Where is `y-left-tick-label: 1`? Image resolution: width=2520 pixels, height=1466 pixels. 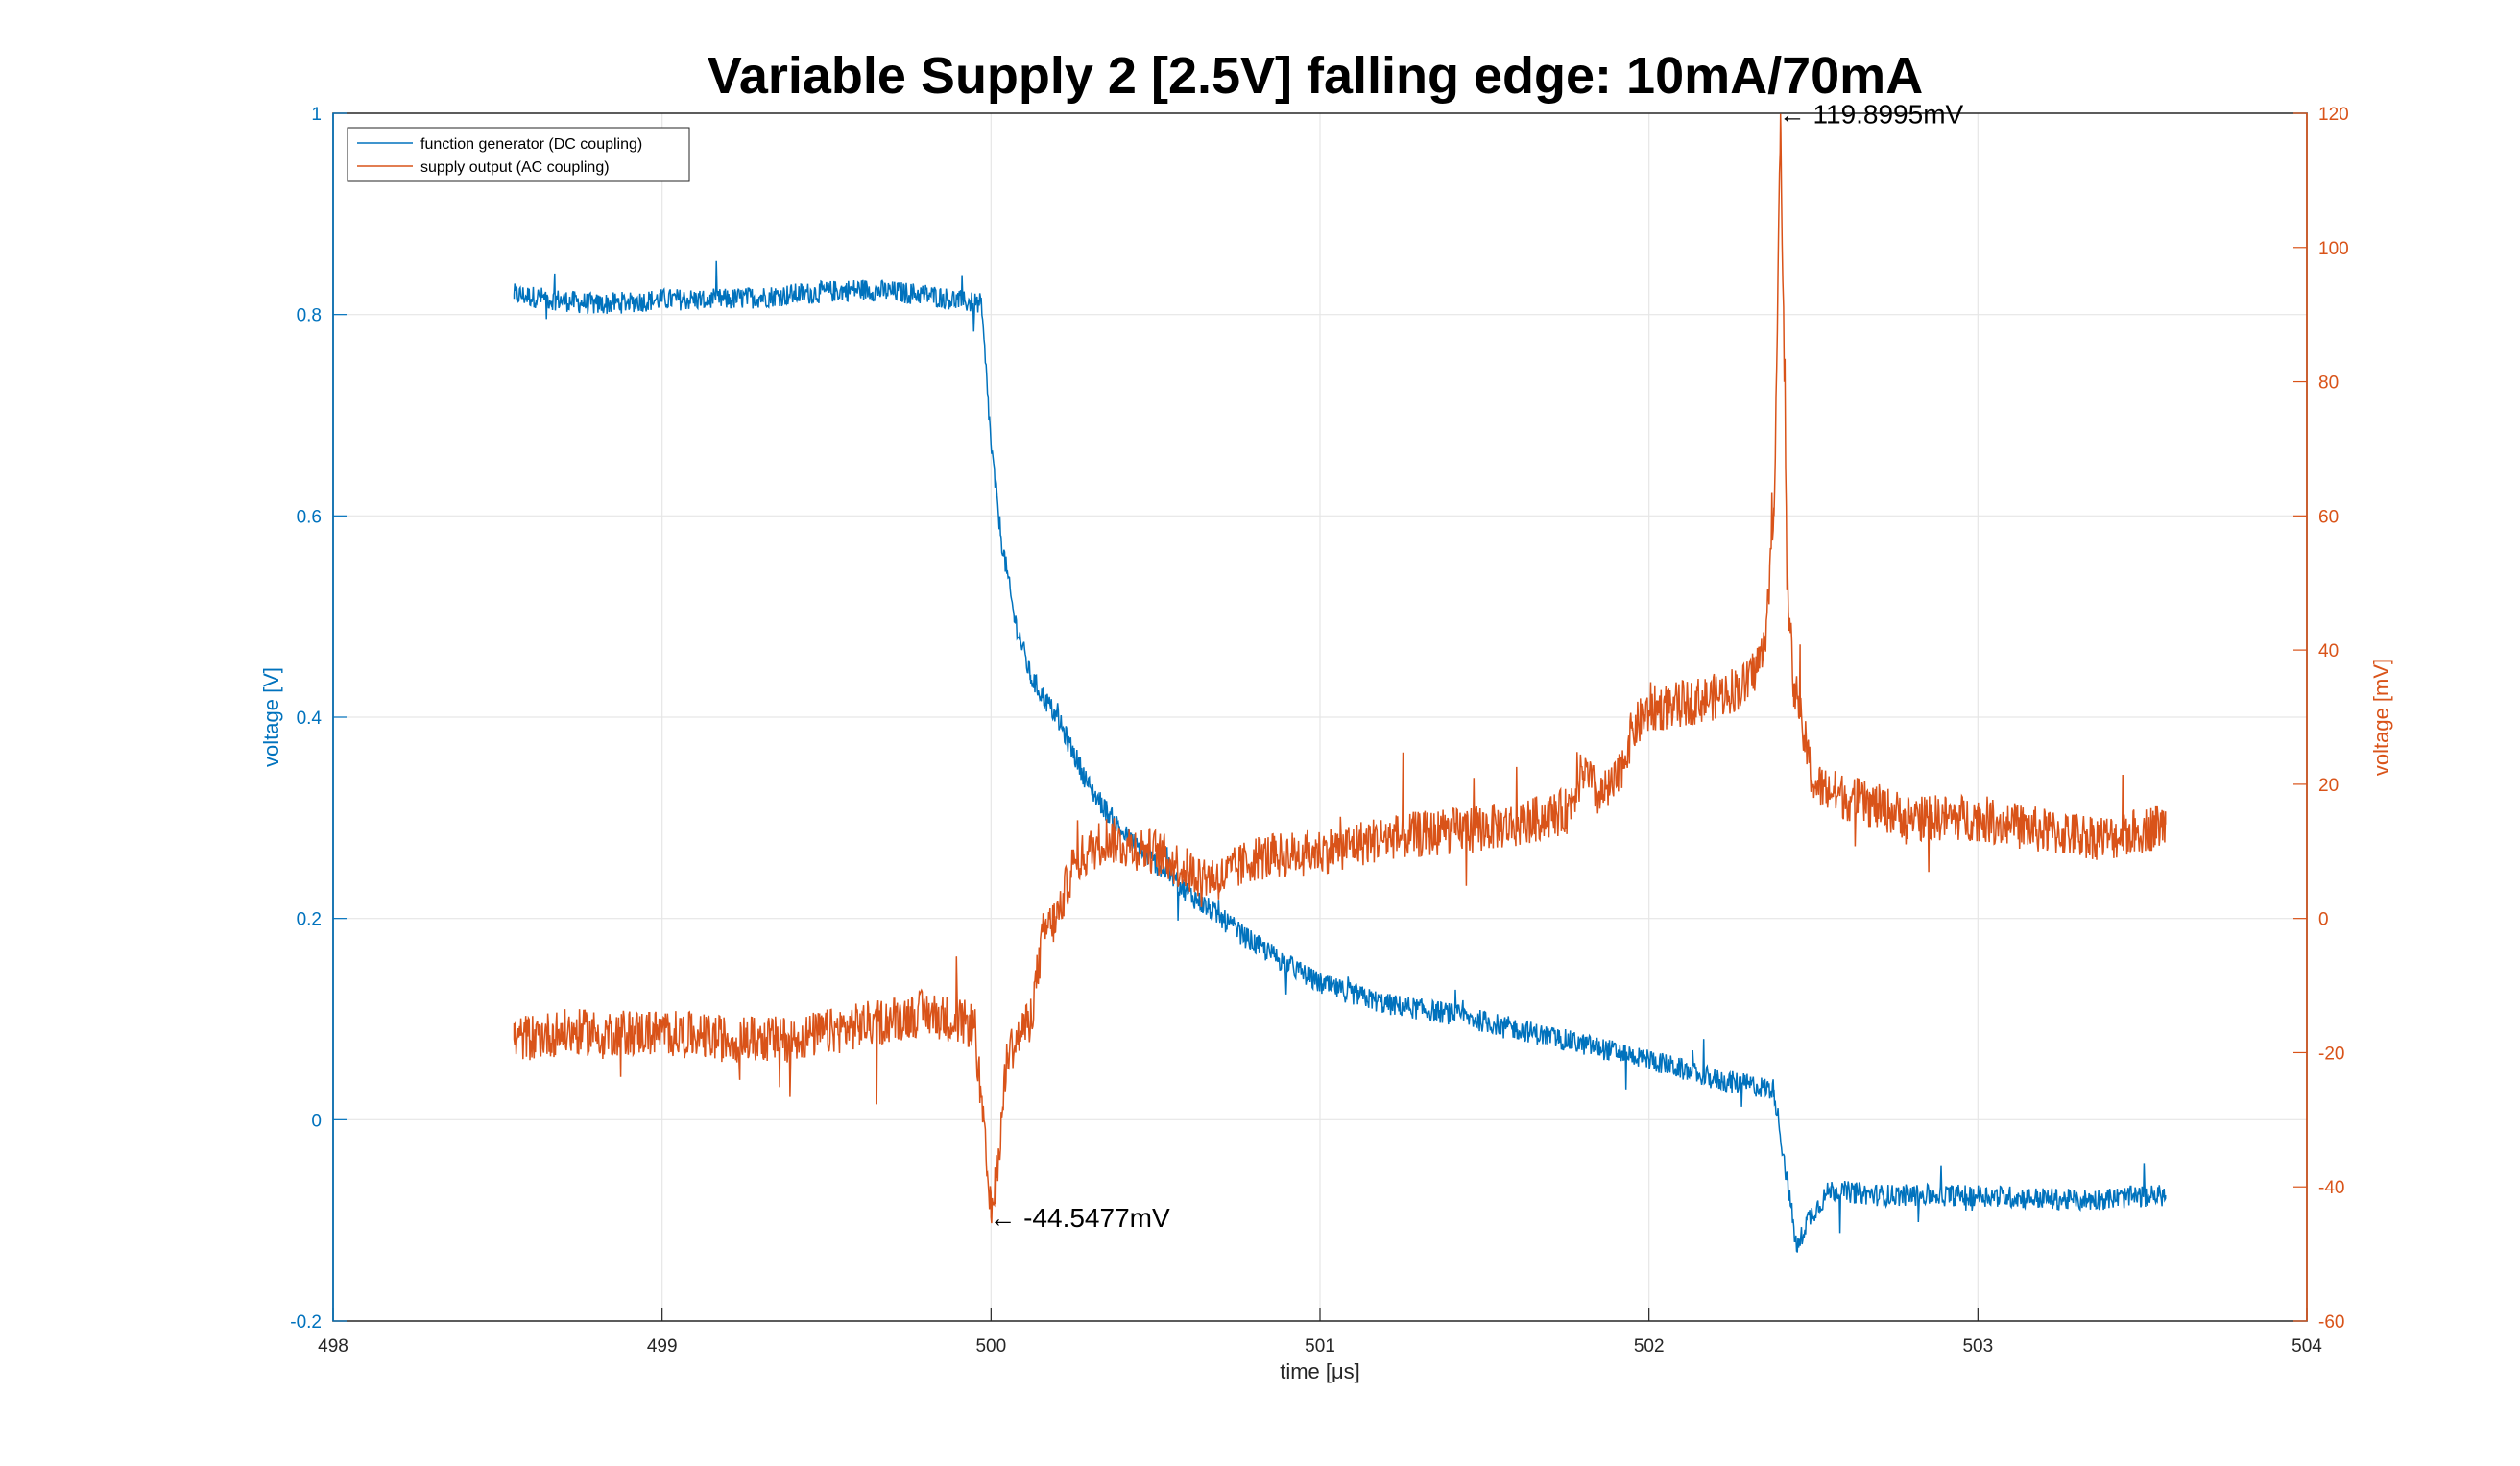 y-left-tick-label: 1 is located at coordinates (316, 115).